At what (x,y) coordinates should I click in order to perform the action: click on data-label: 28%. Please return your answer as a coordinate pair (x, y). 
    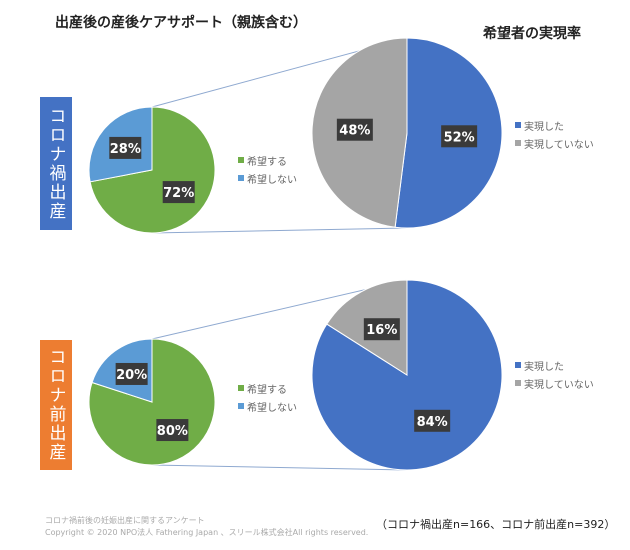
    Looking at the image, I should click on (125, 149).